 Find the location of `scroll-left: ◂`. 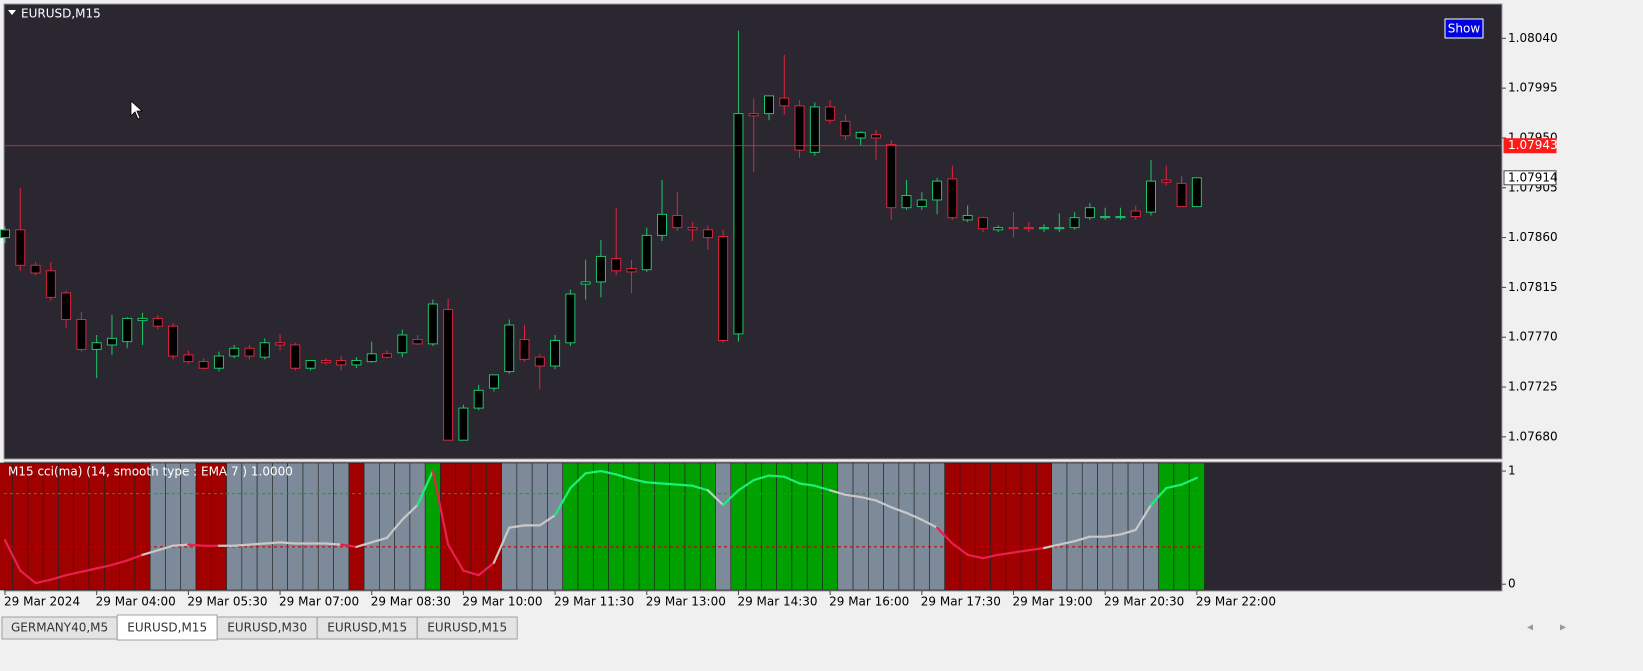

scroll-left: ◂ is located at coordinates (1530, 627).